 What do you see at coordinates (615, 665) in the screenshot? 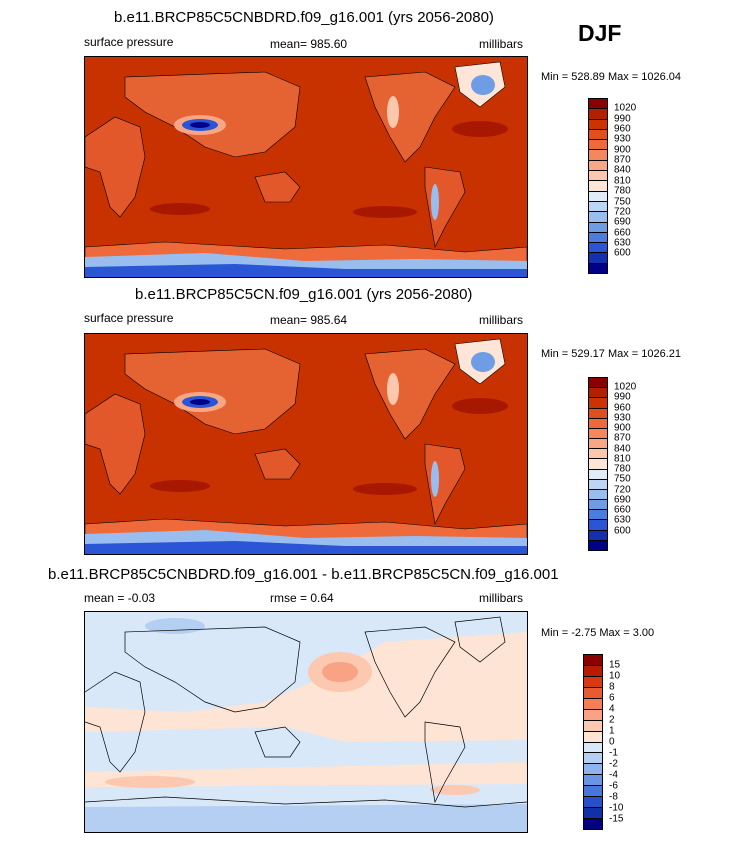
I see `colorbar-tick-label: 15` at bounding box center [615, 665].